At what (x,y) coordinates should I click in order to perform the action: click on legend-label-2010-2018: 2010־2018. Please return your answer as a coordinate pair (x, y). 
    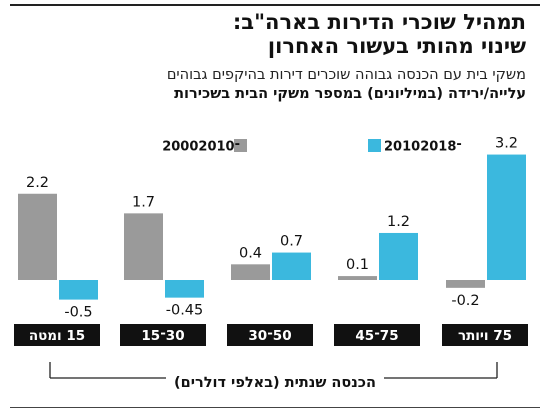
    Looking at the image, I should click on (423, 147).